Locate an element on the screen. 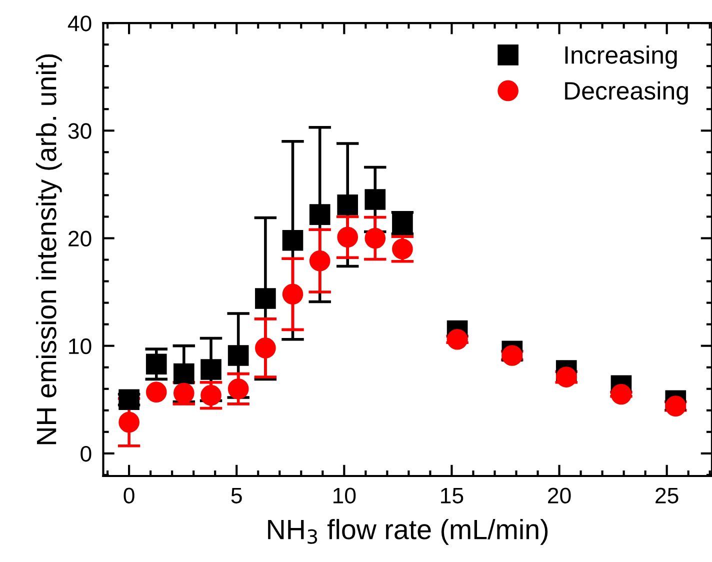 The width and height of the screenshot is (712, 562). legend-label: Decreasing is located at coordinates (626, 93).